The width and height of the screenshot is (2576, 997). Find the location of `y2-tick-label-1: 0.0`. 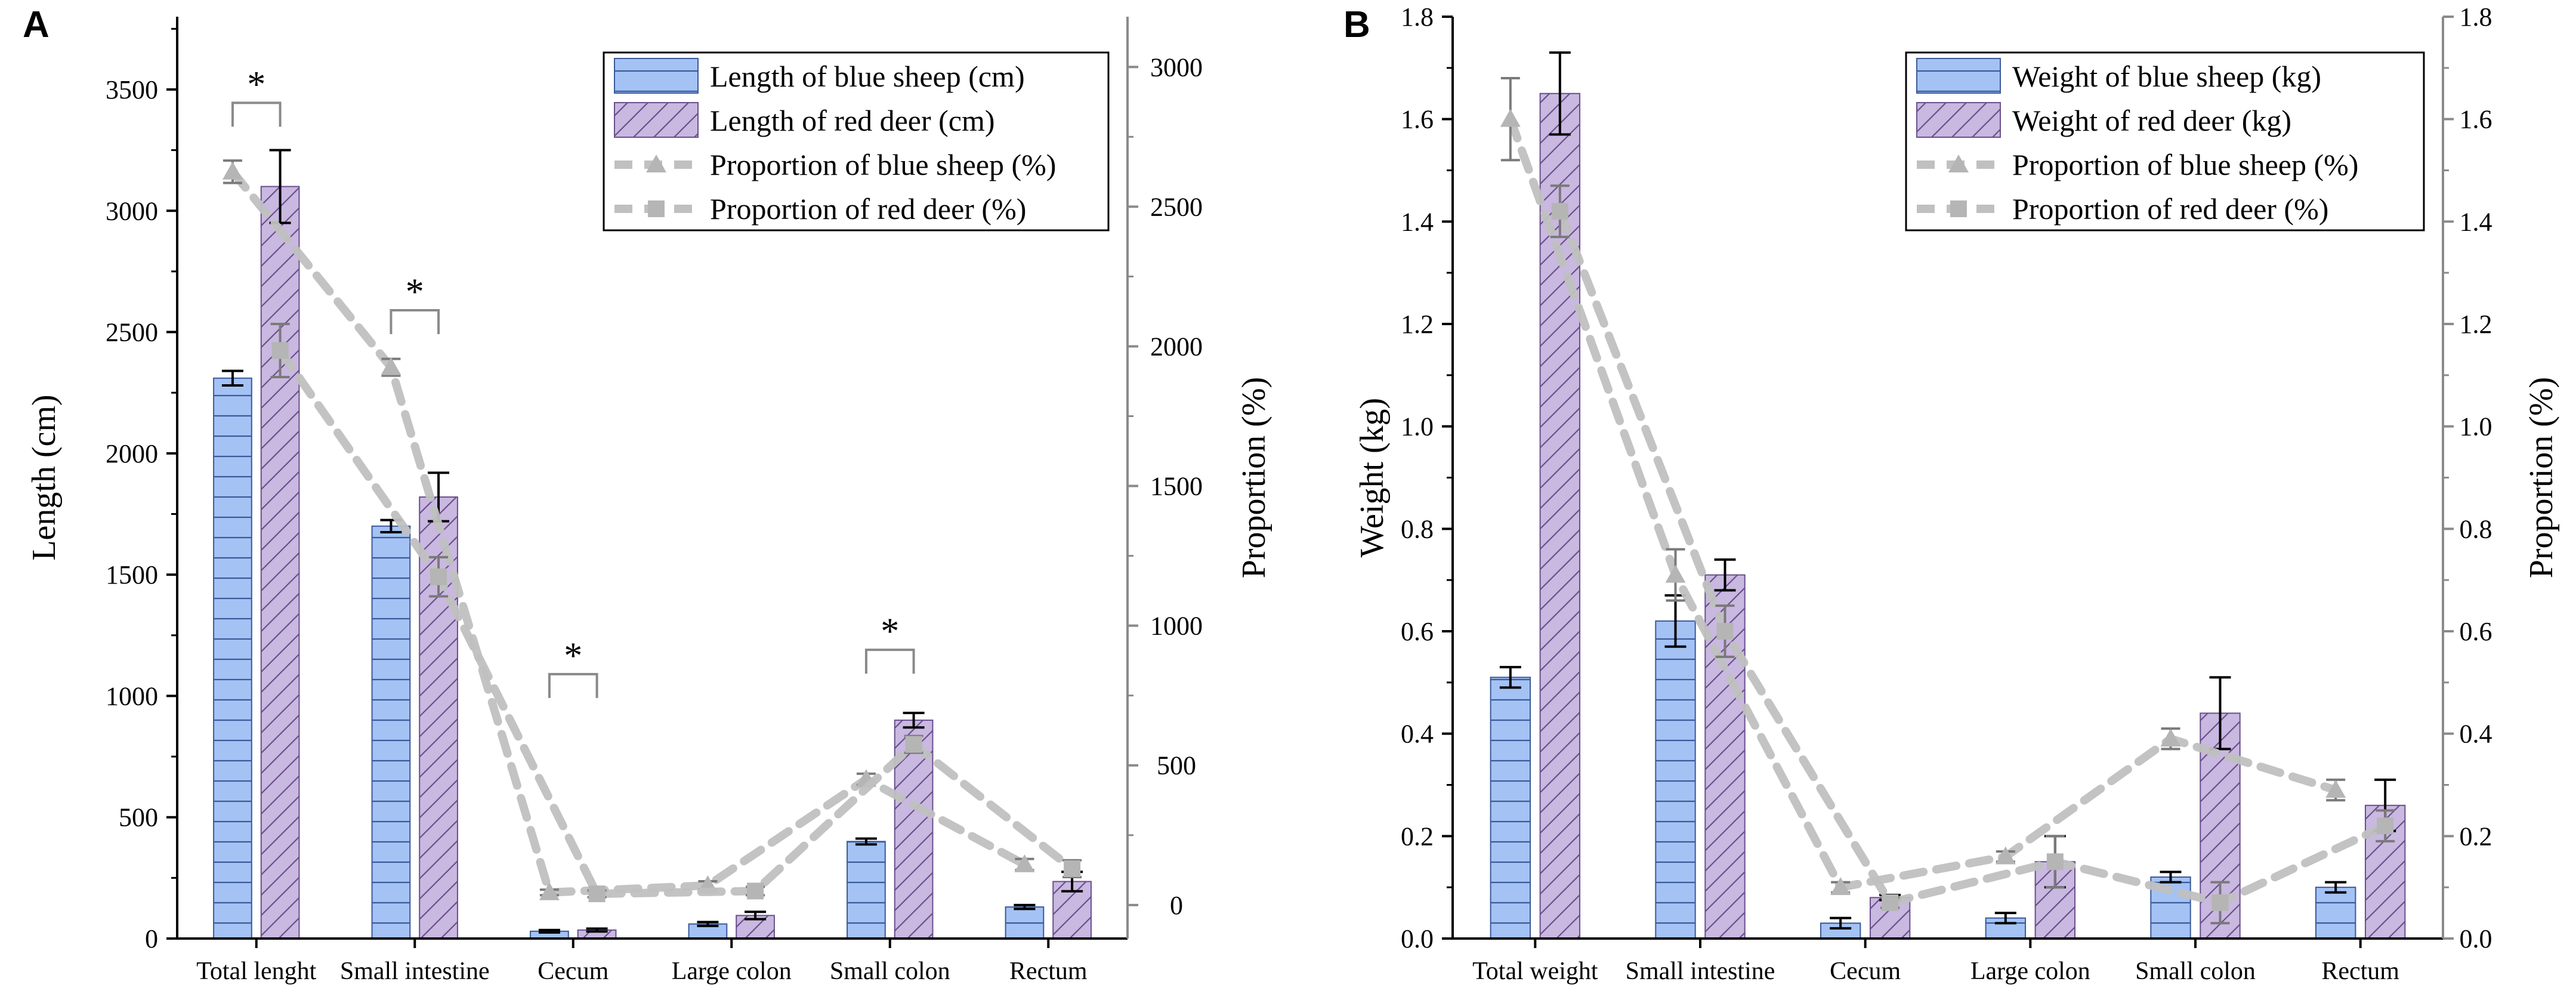

y2-tick-label-1: 0.0 is located at coordinates (2476, 938).